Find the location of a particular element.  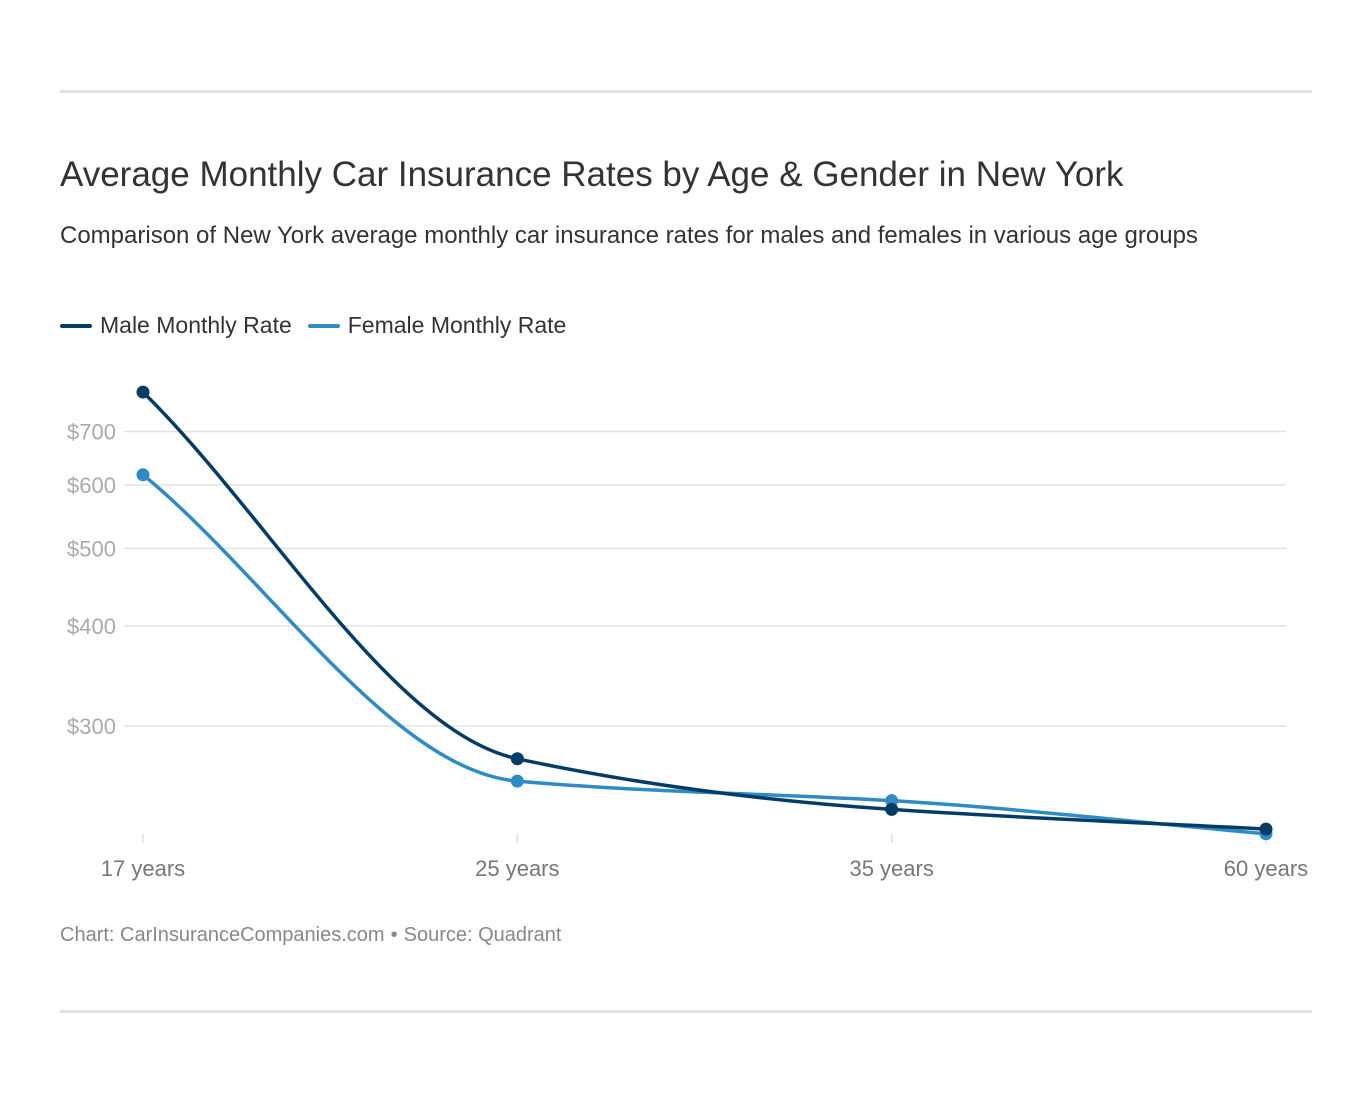

legend-label-male: Male Monthly Rate is located at coordinates (196, 325).